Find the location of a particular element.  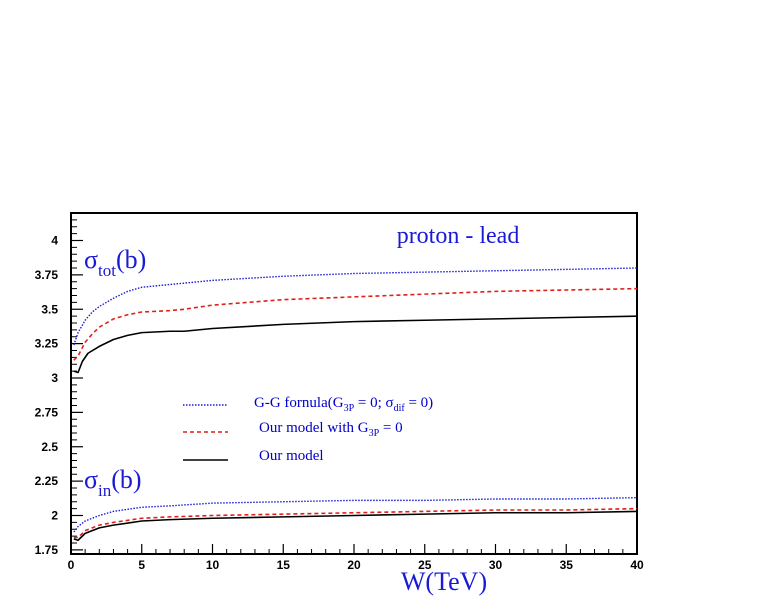

legend-gg-mid: = 0; σ is located at coordinates (373, 403).